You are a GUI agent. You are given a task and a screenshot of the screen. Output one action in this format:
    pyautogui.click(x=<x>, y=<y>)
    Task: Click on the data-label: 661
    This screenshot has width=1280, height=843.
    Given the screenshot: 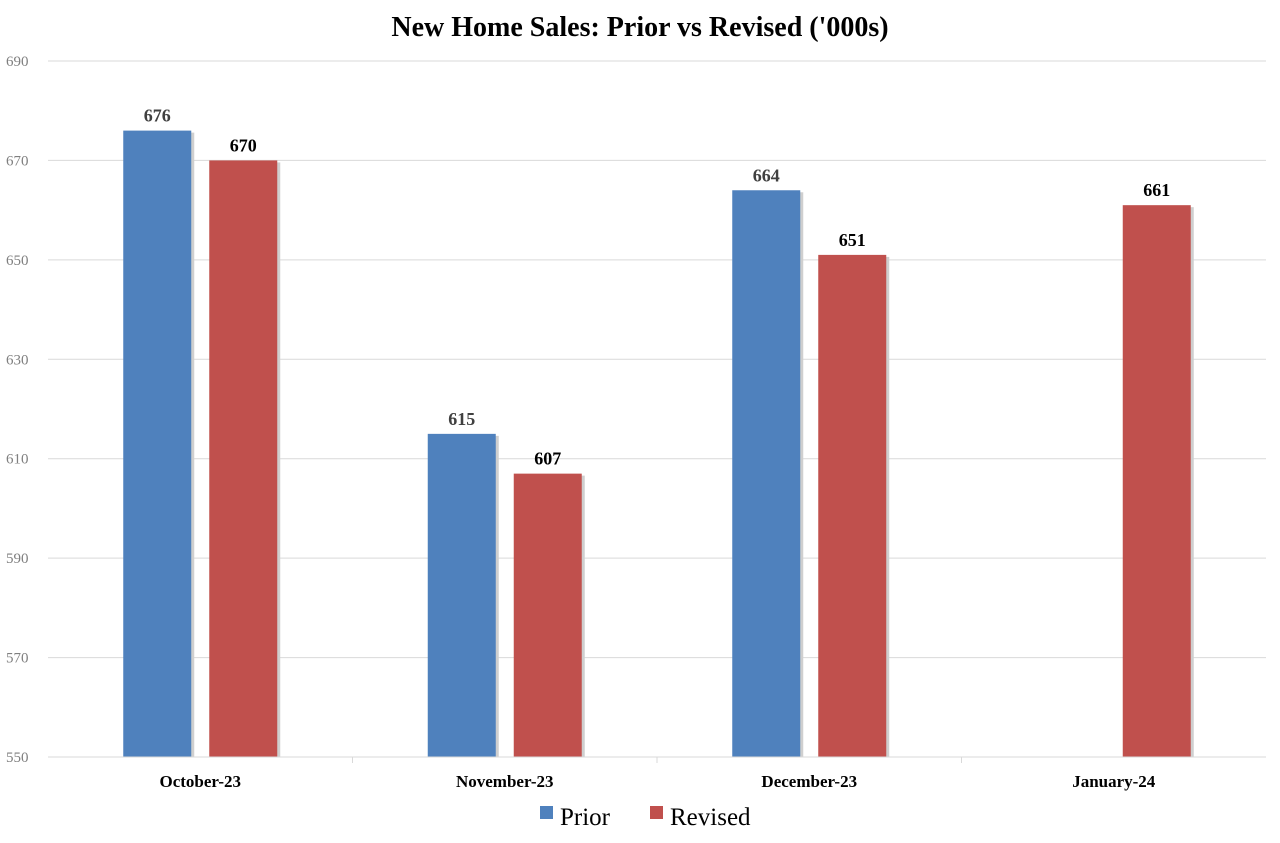 What is the action you would take?
    pyautogui.click(x=1156, y=190)
    